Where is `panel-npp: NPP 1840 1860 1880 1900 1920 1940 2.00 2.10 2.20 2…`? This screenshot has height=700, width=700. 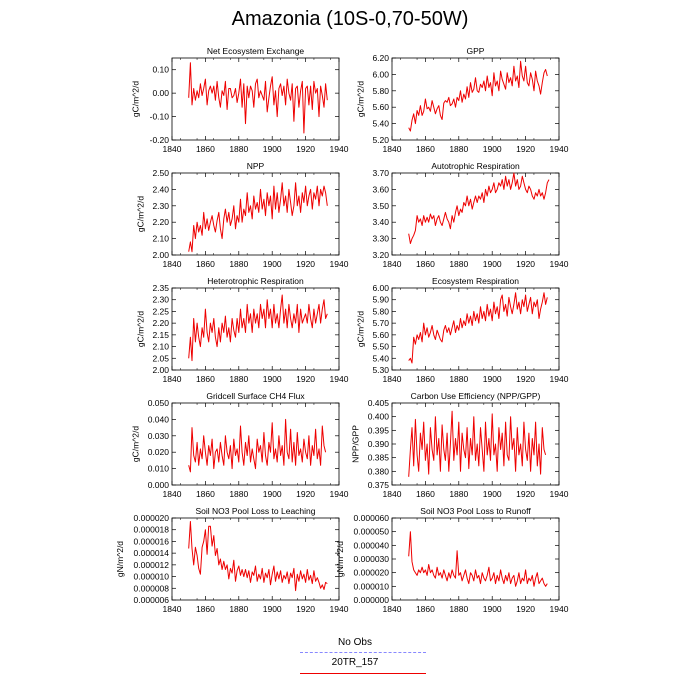 panel-npp: NPP 1840 1860 1880 1900 1920 1940 2.00 2.10 2.20 2… is located at coordinates (242, 215).